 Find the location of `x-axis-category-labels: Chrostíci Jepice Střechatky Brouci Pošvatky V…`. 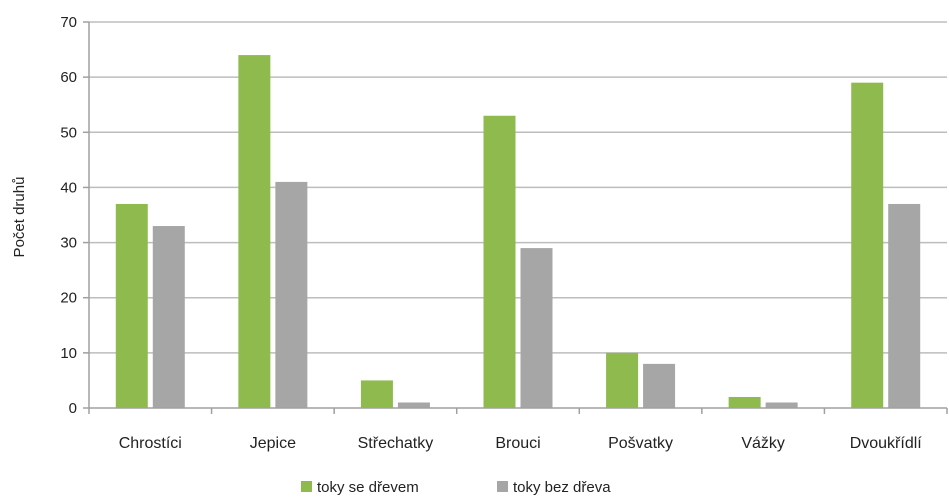

x-axis-category-labels: Chrostíci Jepice Střechatky Brouci Pošvatky V… is located at coordinates (521, 443).